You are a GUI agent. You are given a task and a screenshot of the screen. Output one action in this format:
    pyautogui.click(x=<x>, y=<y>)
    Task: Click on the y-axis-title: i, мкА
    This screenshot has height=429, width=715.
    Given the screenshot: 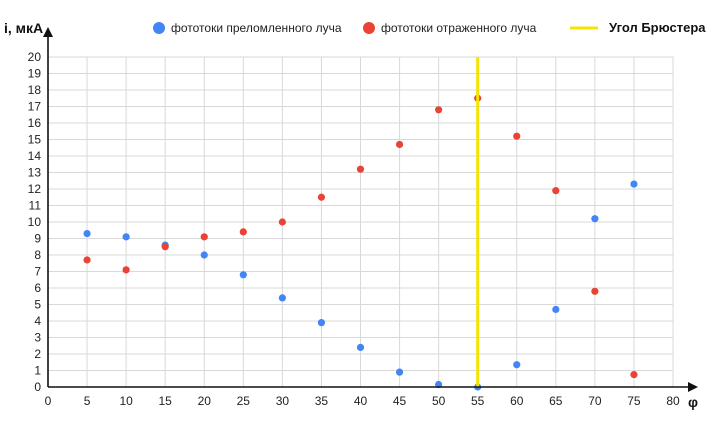 What is the action you would take?
    pyautogui.click(x=23, y=28)
    